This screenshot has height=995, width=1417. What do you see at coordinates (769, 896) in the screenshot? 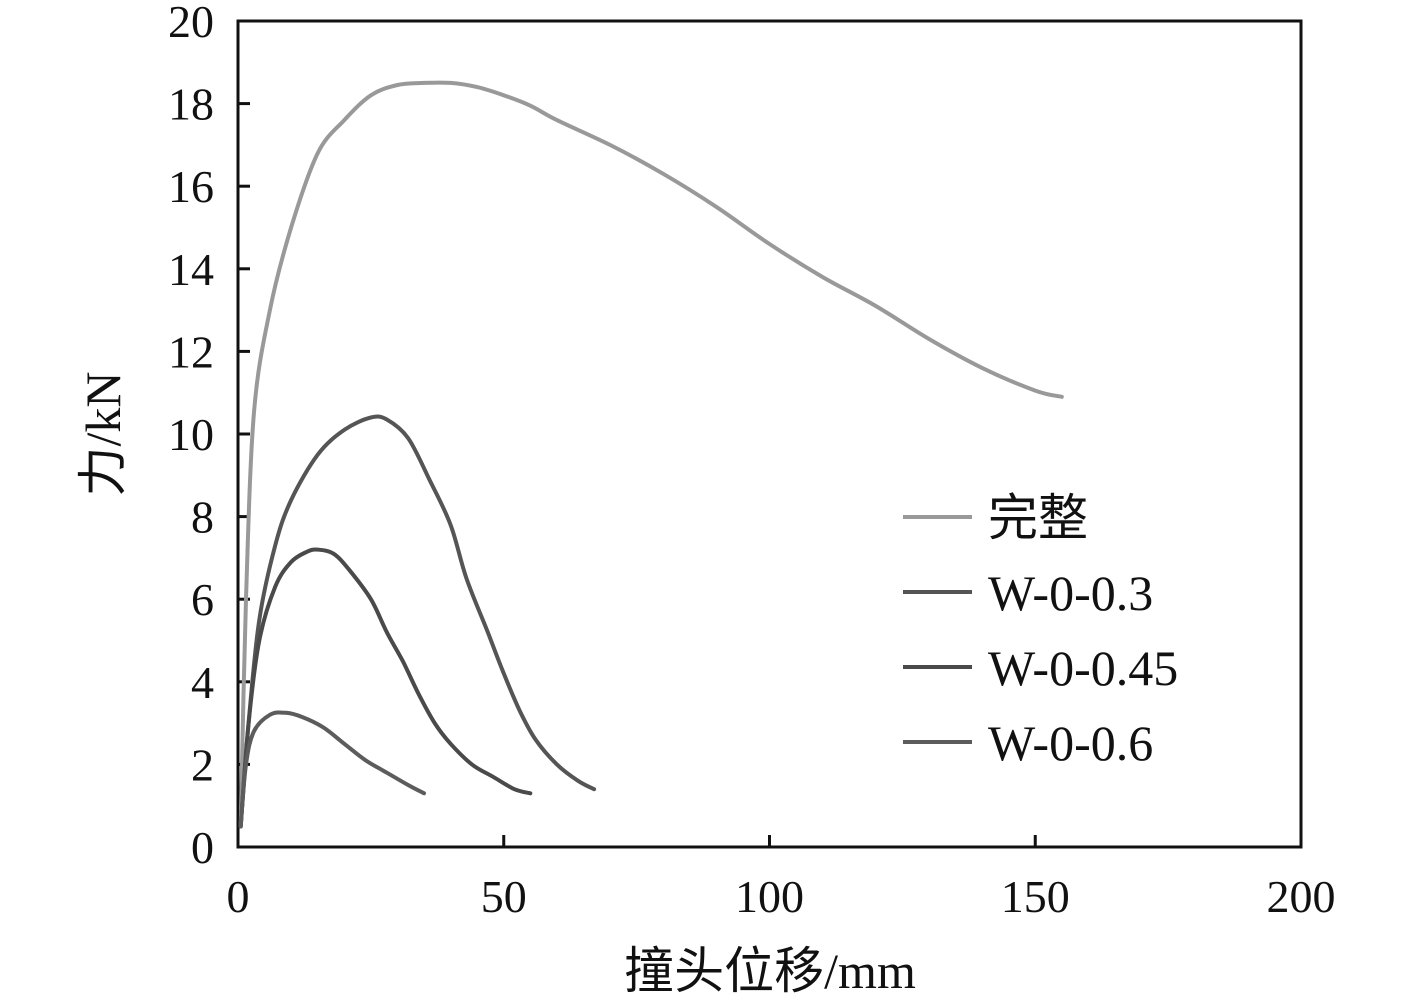
I see `x-tick-label: 100` at bounding box center [769, 896].